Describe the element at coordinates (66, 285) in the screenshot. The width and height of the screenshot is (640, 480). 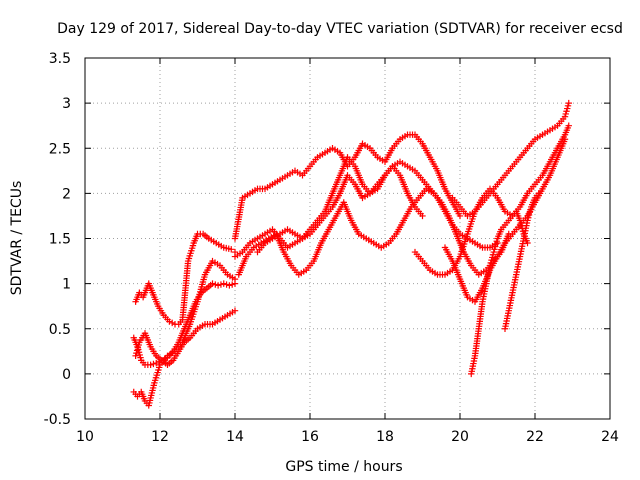
I see `y-tick-label: 1` at that location.